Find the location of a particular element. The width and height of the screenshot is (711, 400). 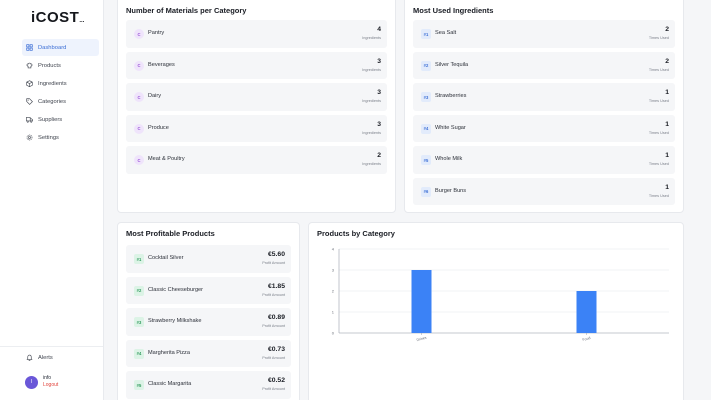

x-tick-label: Food is located at coordinates (586, 339).